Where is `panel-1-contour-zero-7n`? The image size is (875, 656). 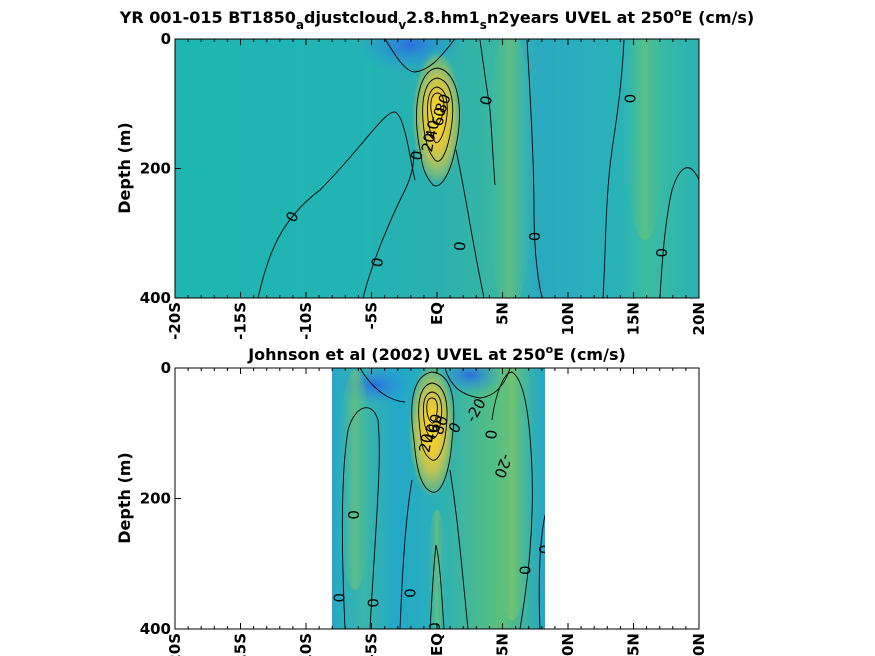 panel-1-contour-zero-7n is located at coordinates (534, 168).